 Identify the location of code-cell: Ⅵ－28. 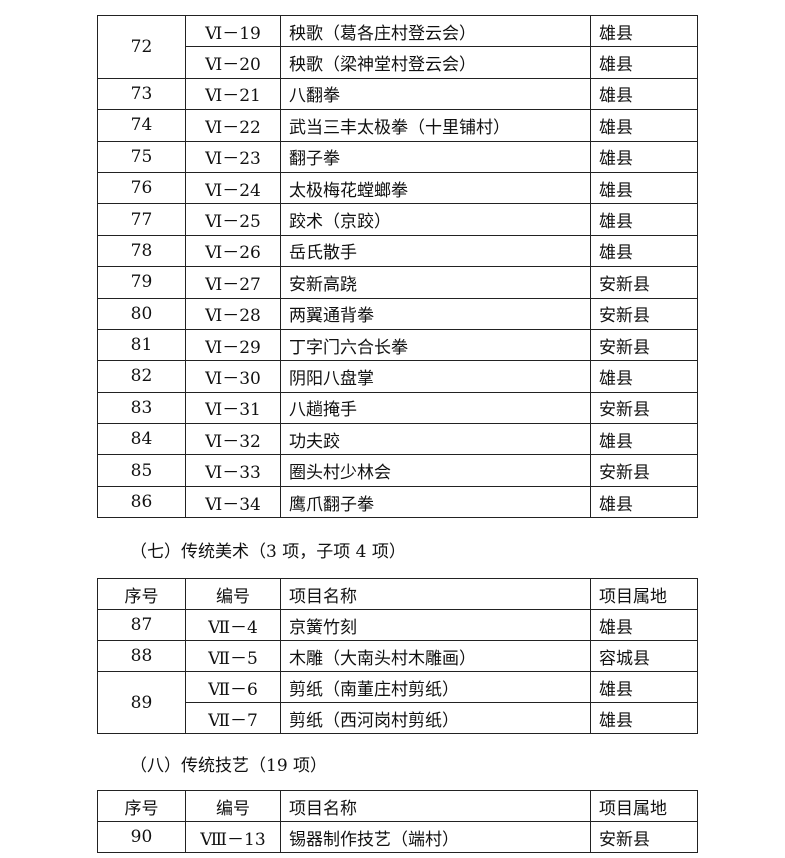
(233, 313).